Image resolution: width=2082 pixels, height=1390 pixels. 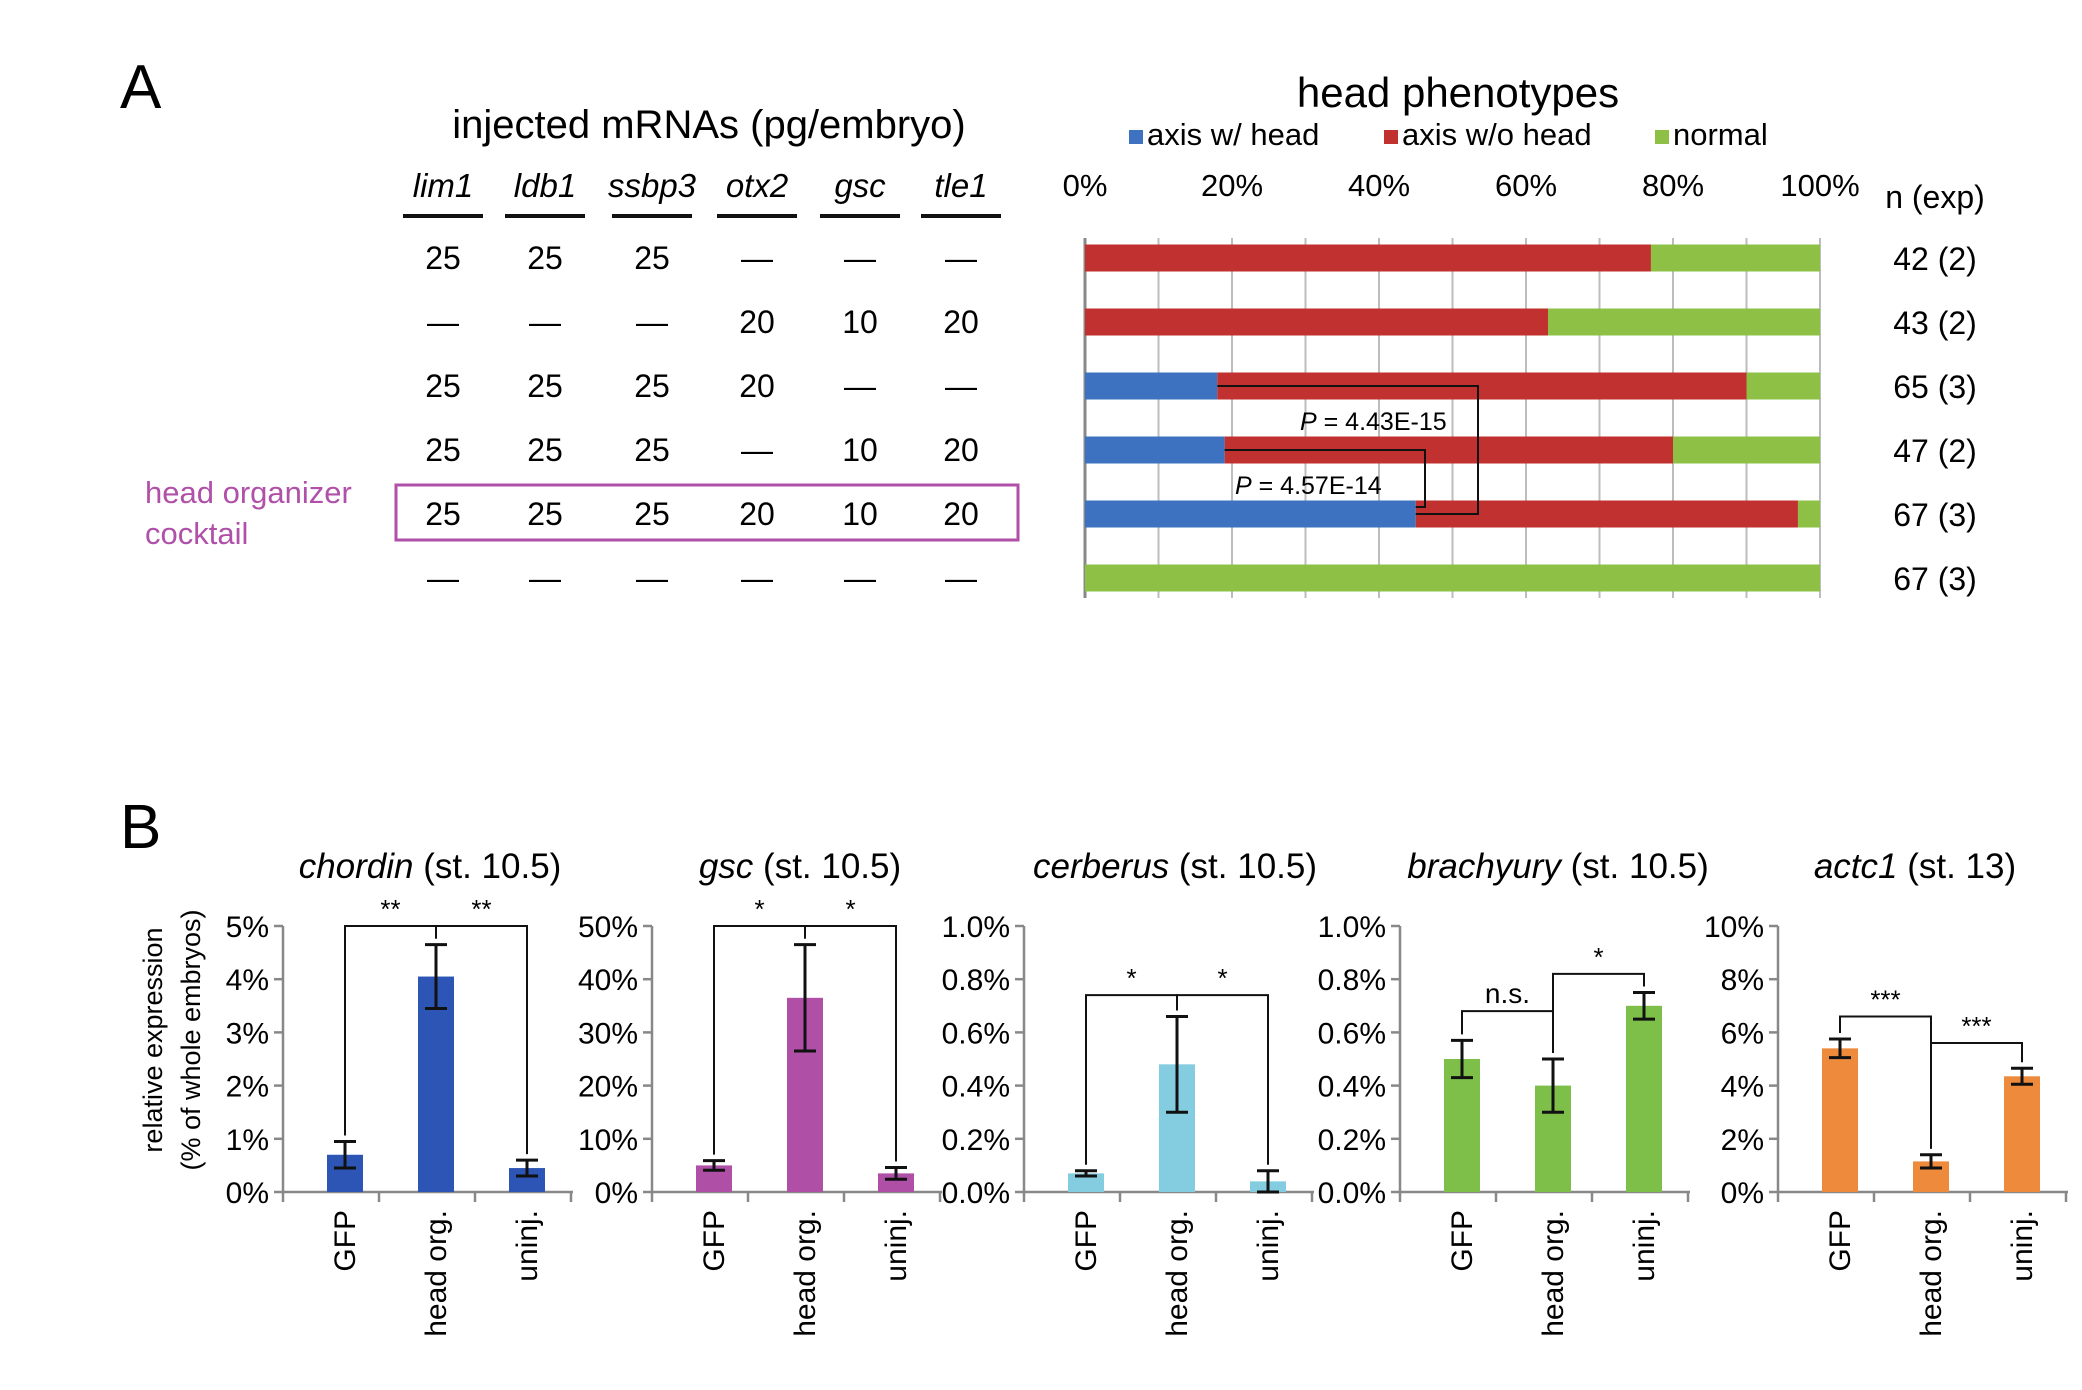 I want to click on n-exp-value: 67 (3), so click(x=1935, y=579).